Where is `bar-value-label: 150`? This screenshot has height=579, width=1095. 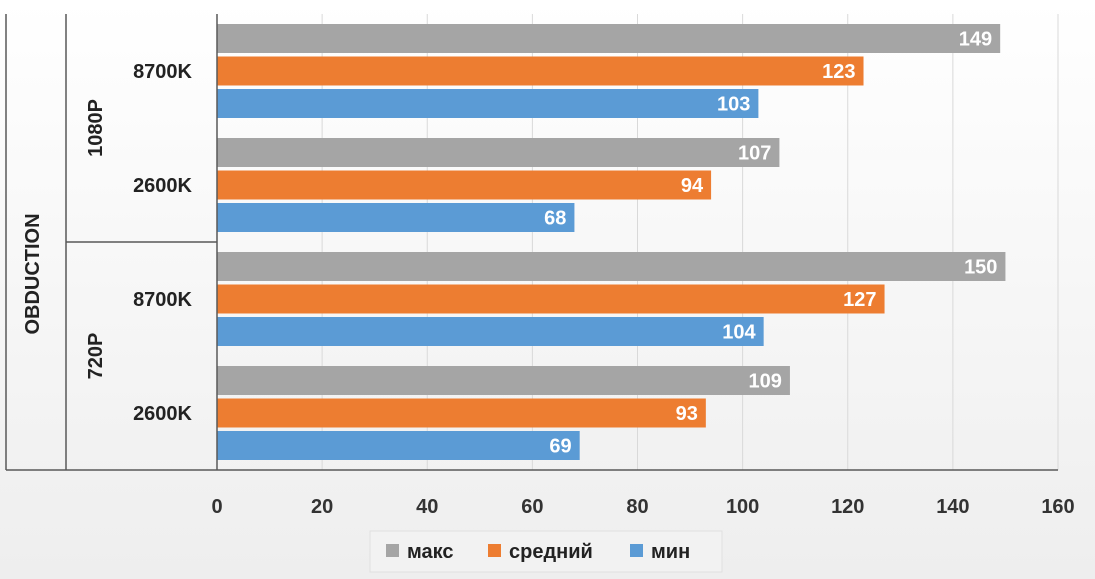
bar-value-label: 150 is located at coordinates (980, 268).